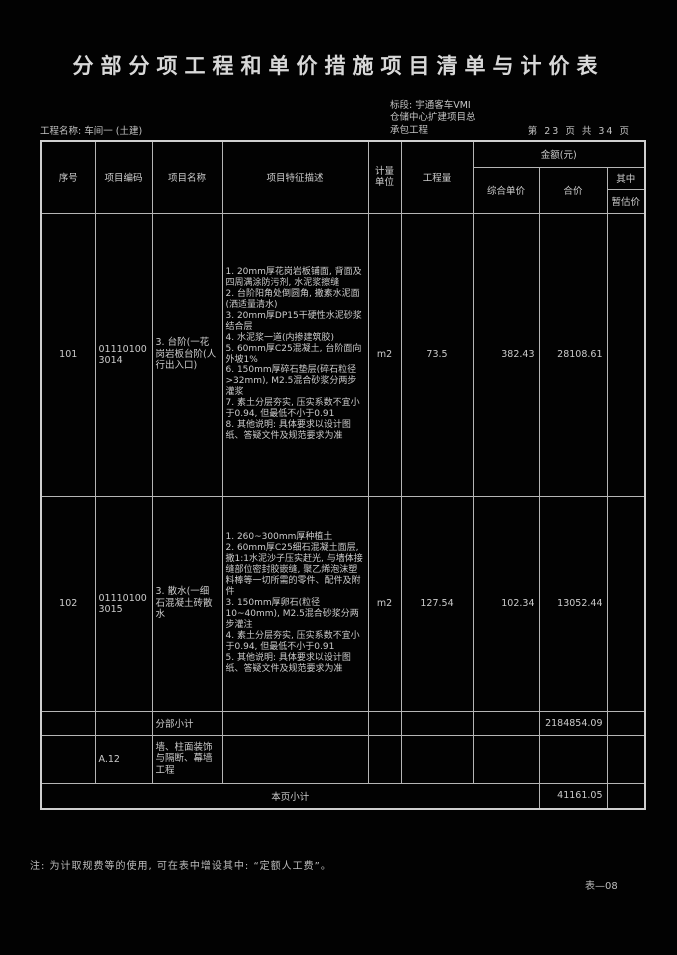 This screenshot has width=677, height=955. I want to click on next-section-row: A.12 墙、柱面装饰与隔断、幕墙工程, so click(343, 759).